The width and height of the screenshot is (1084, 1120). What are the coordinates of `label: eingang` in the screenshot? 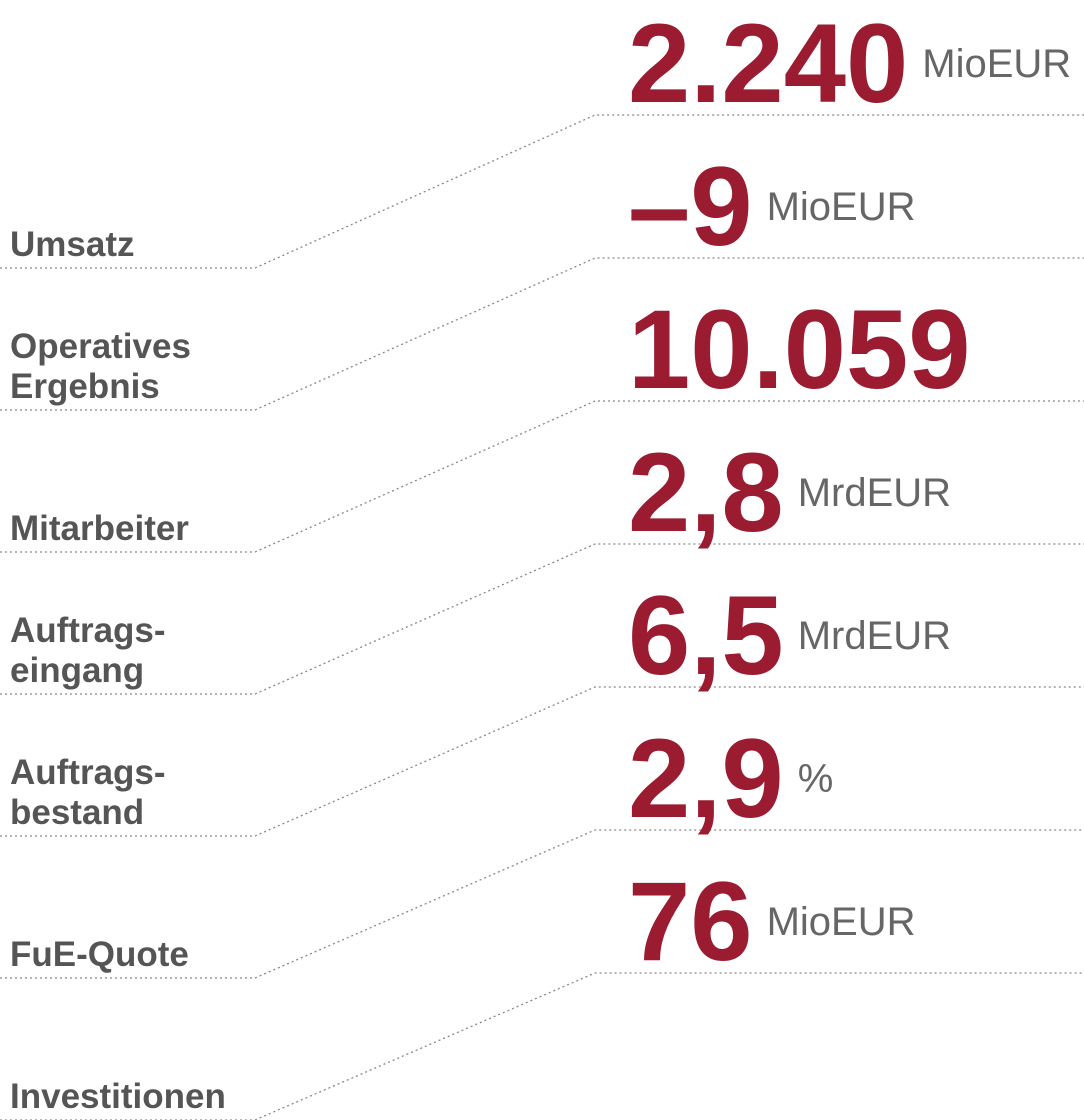 It's located at (77, 670).